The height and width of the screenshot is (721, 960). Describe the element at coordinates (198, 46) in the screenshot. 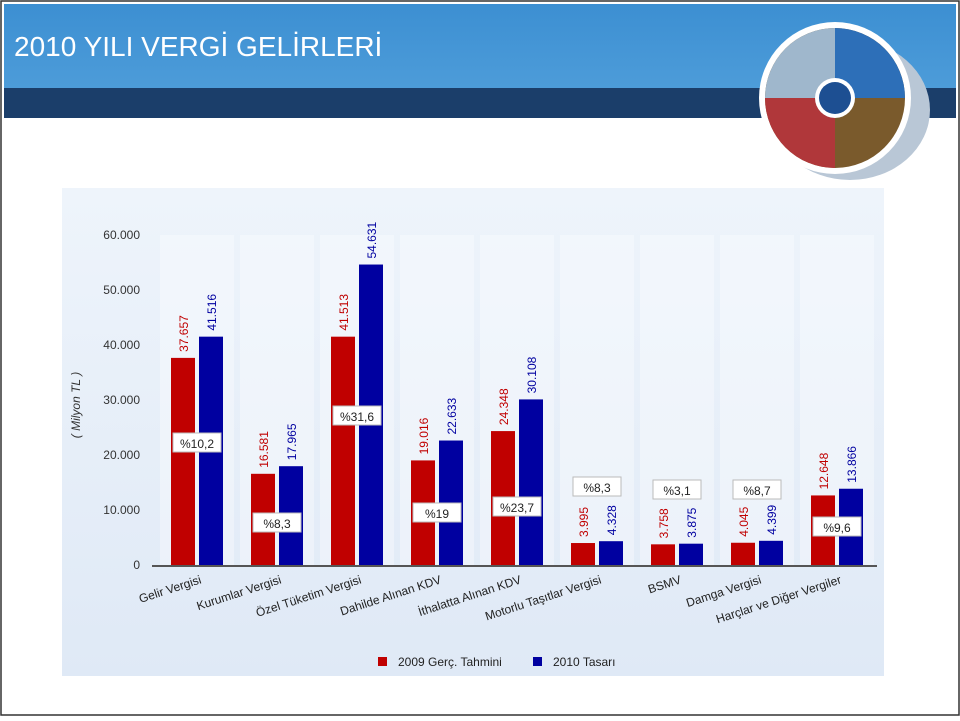

I see `slide-title: 2010 YILI VERGİ GELİRLERİ` at that location.